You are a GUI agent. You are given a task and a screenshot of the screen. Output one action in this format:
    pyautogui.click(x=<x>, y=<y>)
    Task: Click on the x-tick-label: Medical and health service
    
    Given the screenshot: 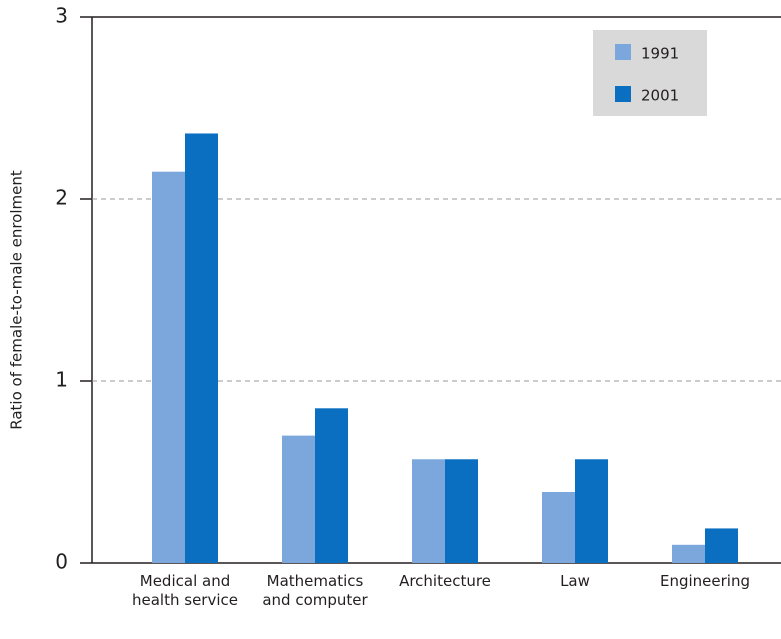 What is the action you would take?
    pyautogui.click(x=185, y=590)
    